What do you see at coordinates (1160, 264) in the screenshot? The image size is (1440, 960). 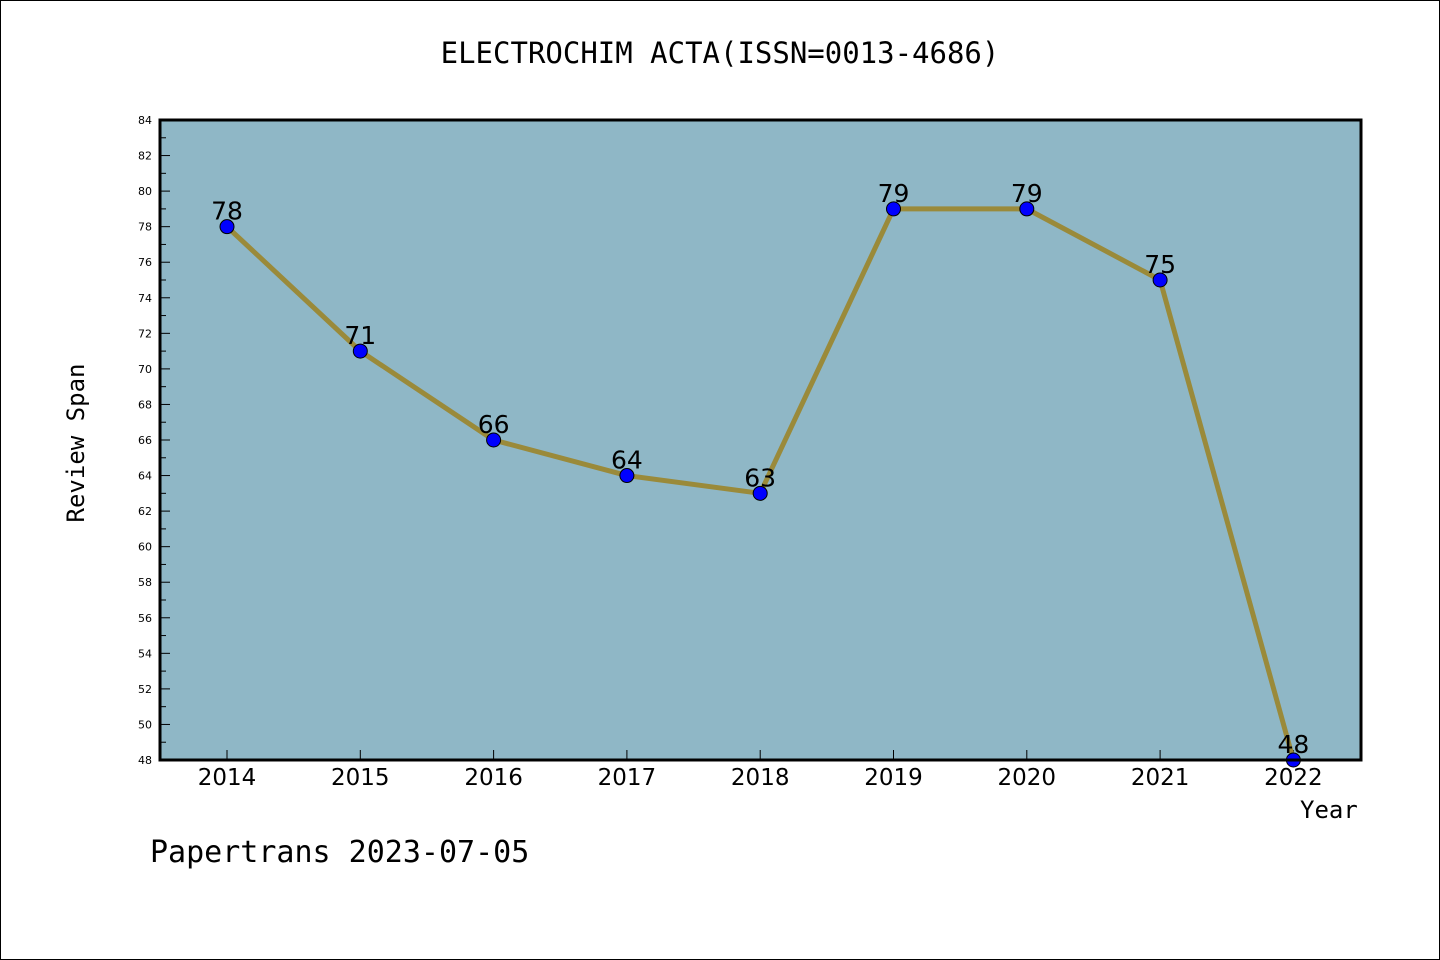 I see `data-label: 75` at bounding box center [1160, 264].